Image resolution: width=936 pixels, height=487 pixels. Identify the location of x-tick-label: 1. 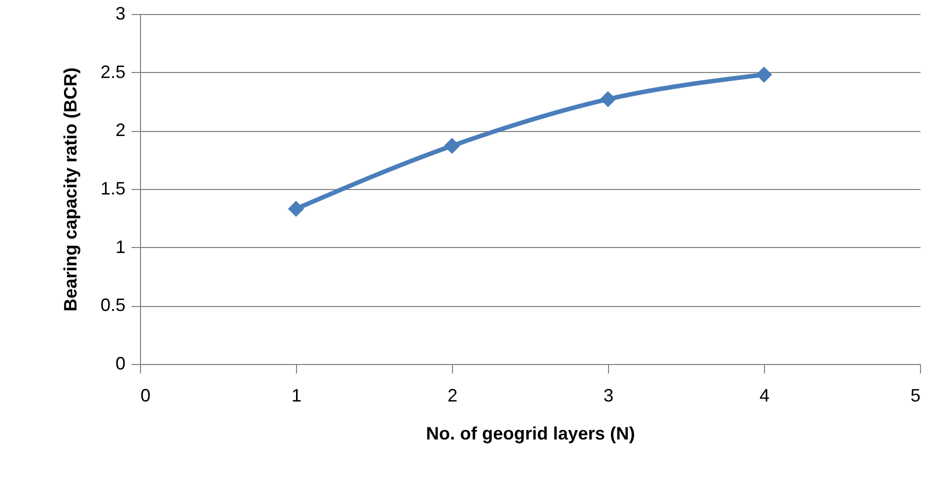
(296, 396).